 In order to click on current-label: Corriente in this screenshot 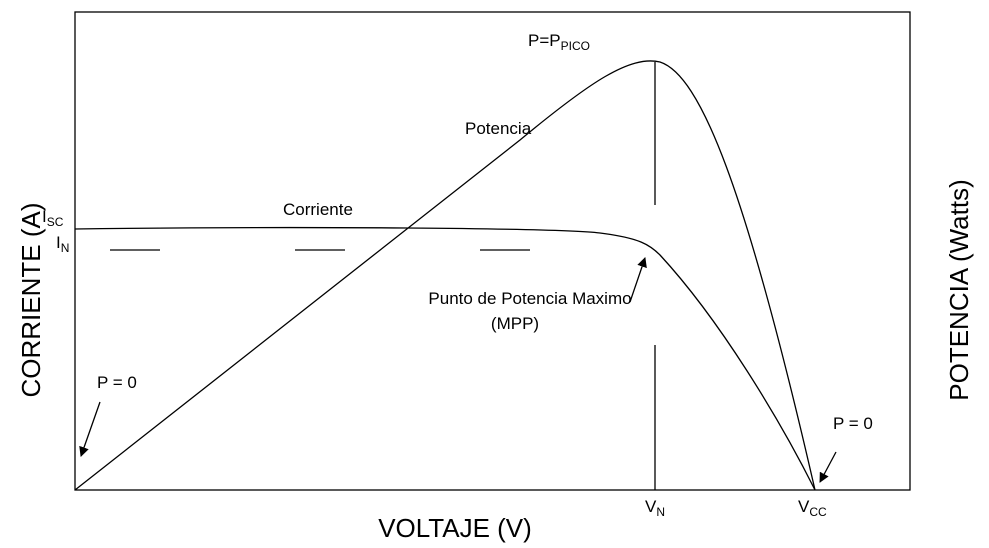, I will do `click(318, 209)`.